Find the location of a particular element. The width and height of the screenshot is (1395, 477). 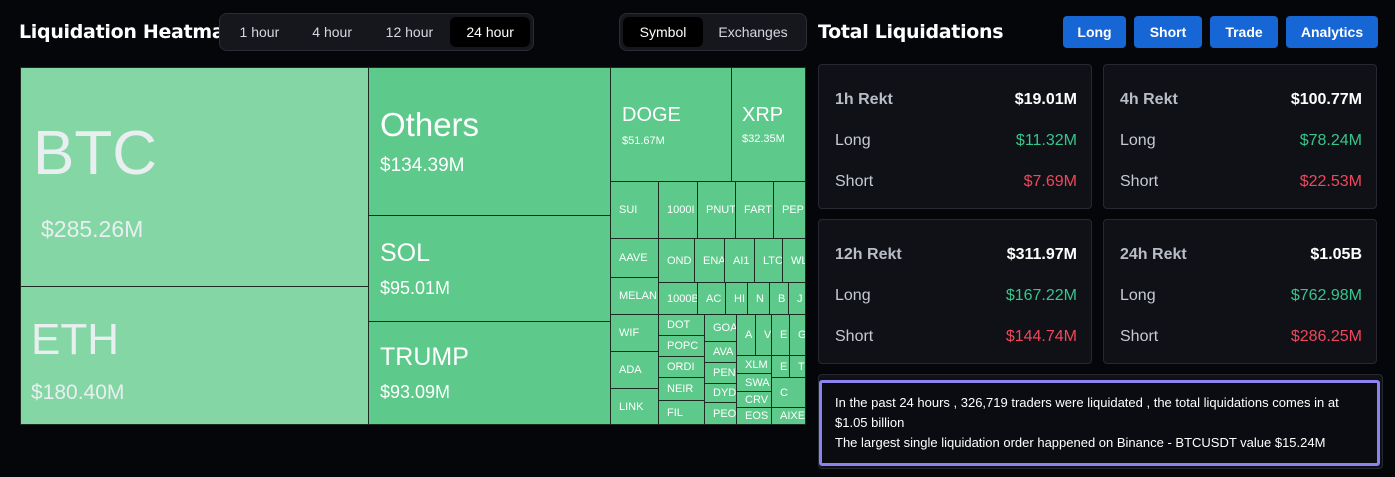

heatmap-tile-others: Others $134.39M is located at coordinates (489, 141).